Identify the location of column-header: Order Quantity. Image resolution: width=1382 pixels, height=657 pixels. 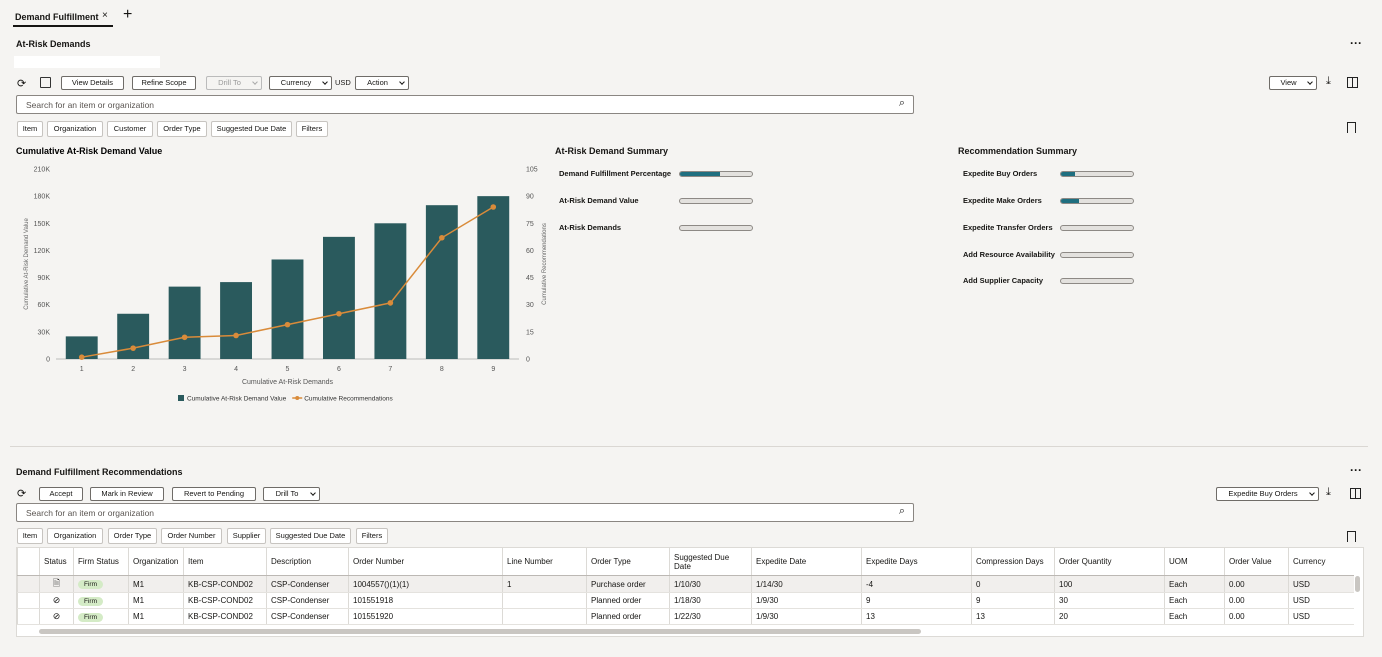
(1109, 562).